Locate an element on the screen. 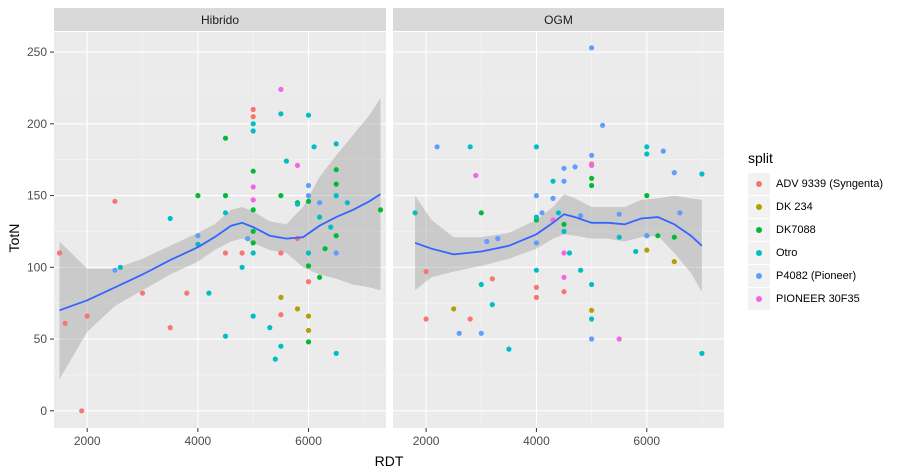 The image size is (905, 472). facet-strip-label: Hibrido is located at coordinates (220, 20).